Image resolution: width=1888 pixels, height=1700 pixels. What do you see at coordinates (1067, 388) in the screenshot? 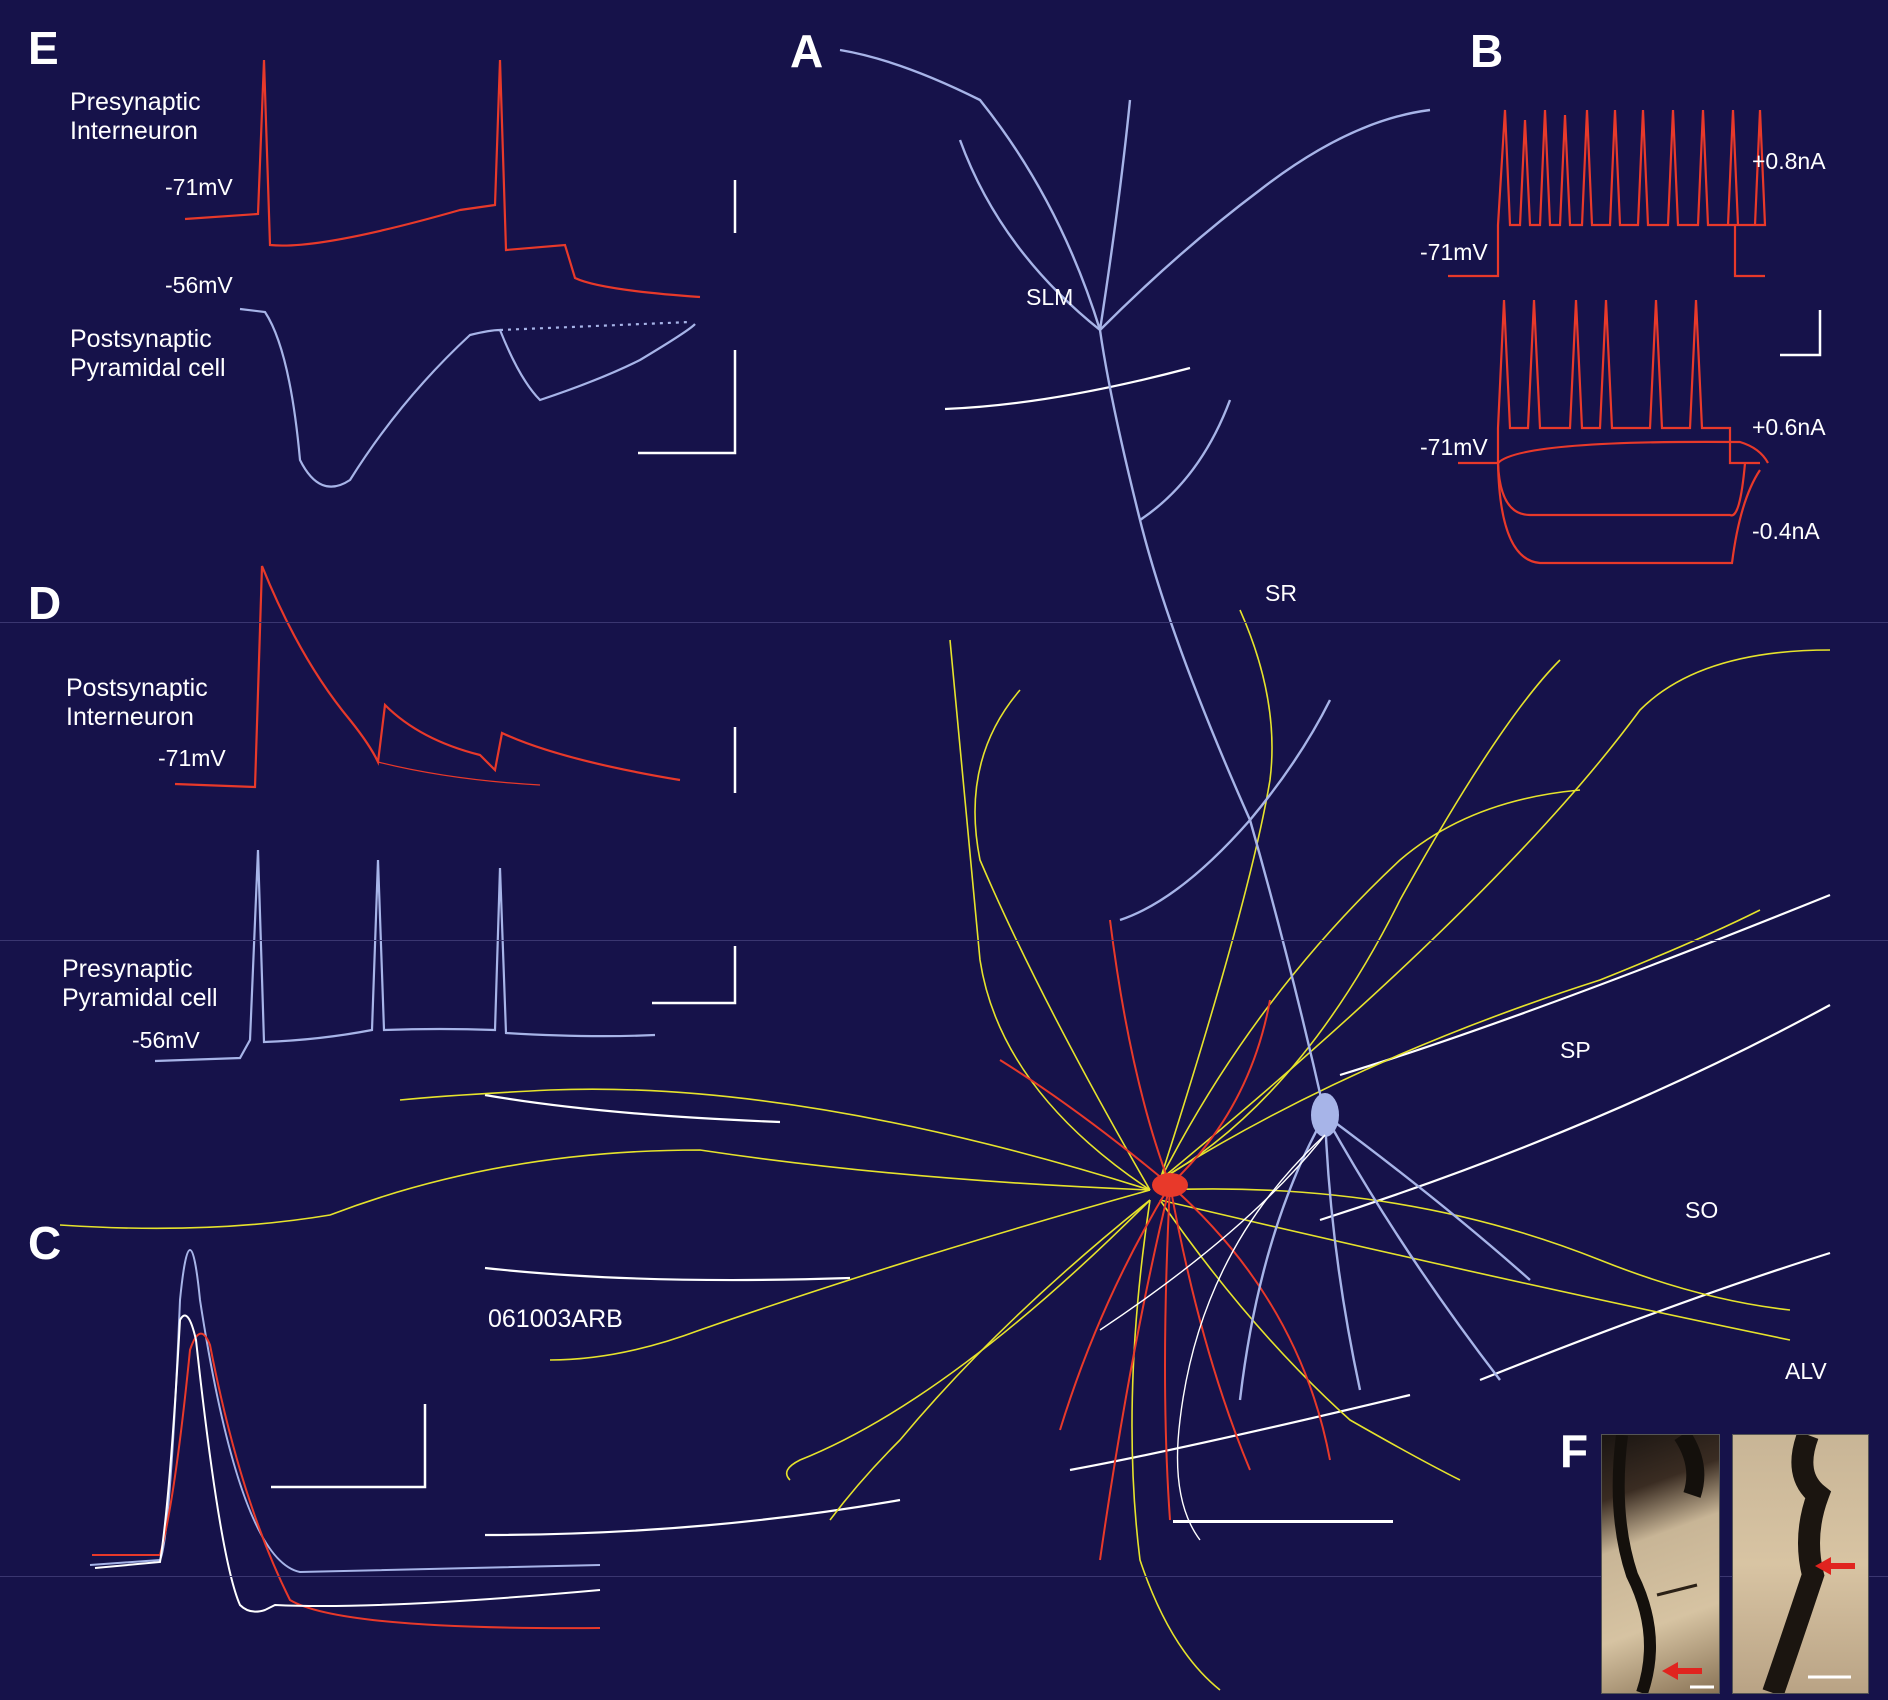
I see `slm-boundary` at bounding box center [1067, 388].